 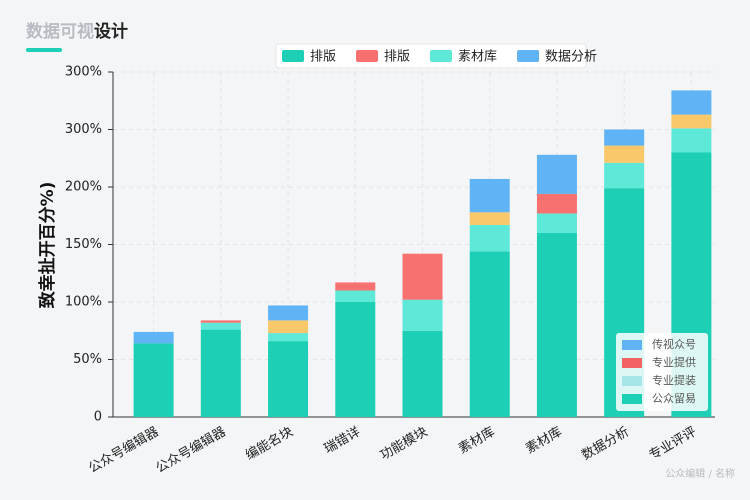 What do you see at coordinates (662, 372) in the screenshot?
I see `inset-legend-box` at bounding box center [662, 372].